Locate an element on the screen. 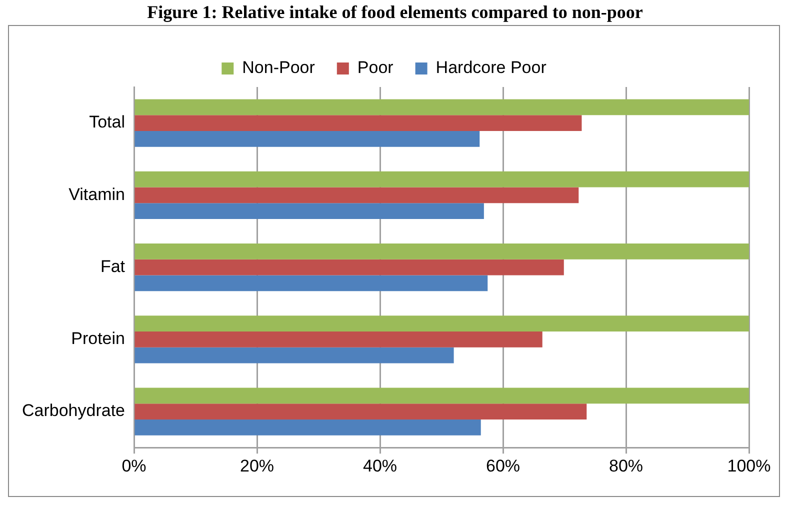 This screenshot has height=513, width=790. chart-title: Figure 1: Relative intake of food elements compared to non-poor is located at coordinates (395, 12).